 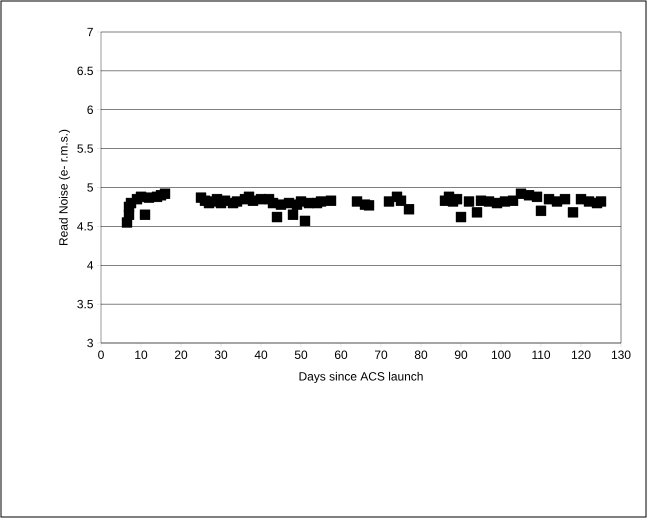 What do you see at coordinates (421, 354) in the screenshot?
I see `x-tick-label: 80` at bounding box center [421, 354].